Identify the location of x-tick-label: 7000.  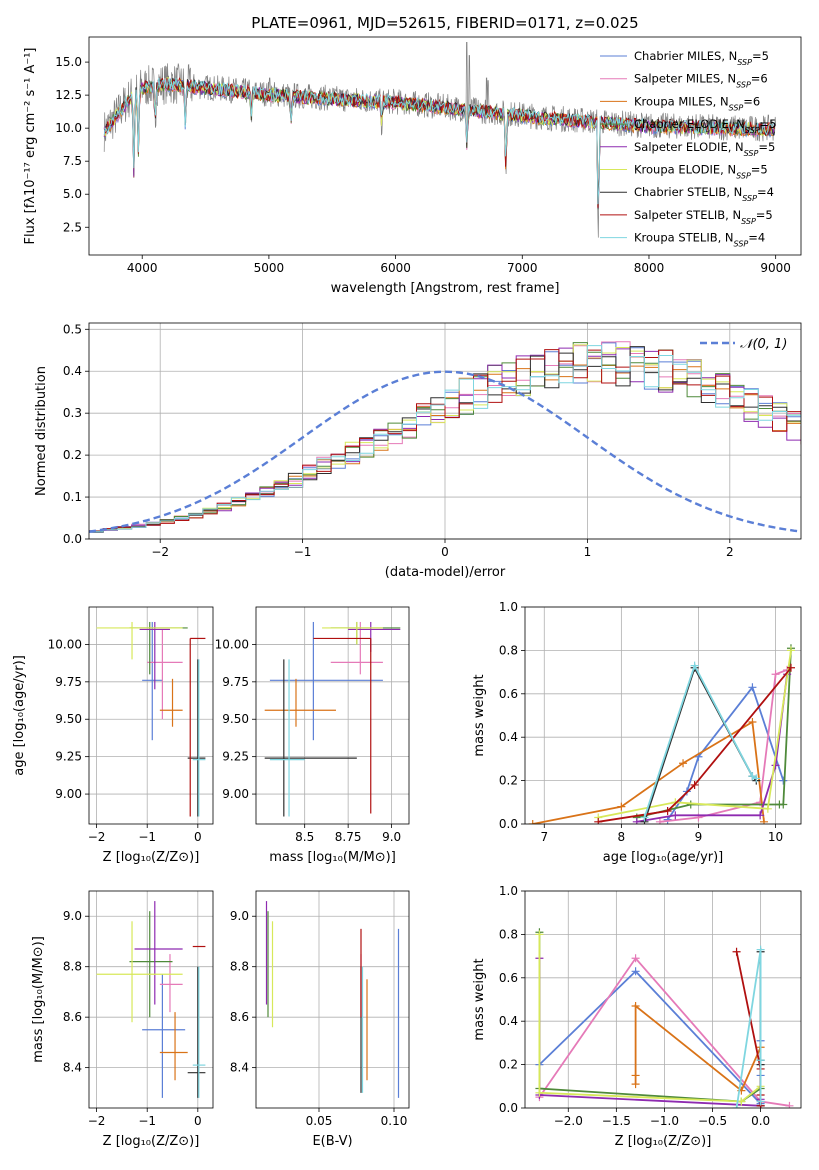
(522, 268).